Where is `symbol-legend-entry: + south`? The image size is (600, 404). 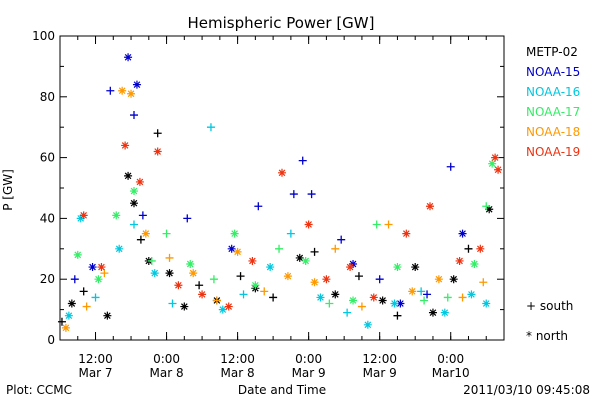 symbol-legend-entry: + south is located at coordinates (549, 306).